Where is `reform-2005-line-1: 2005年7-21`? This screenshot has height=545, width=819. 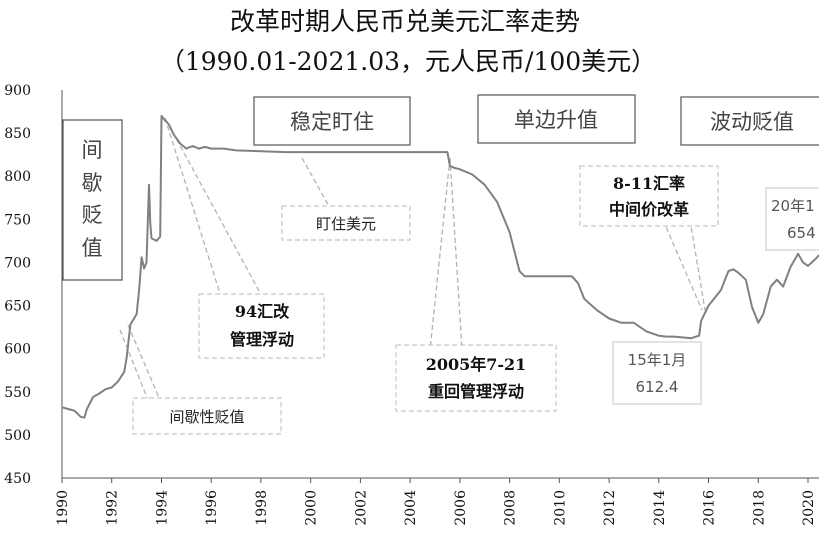
reform-2005-line-1: 2005年7-21 is located at coordinates (476, 364).